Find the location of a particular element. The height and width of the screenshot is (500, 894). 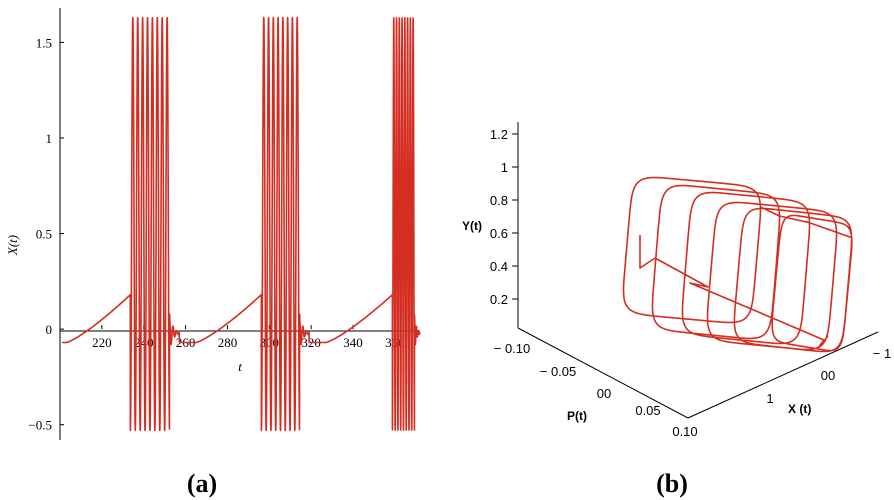

z-tick-label: 1 is located at coordinates (504, 167).